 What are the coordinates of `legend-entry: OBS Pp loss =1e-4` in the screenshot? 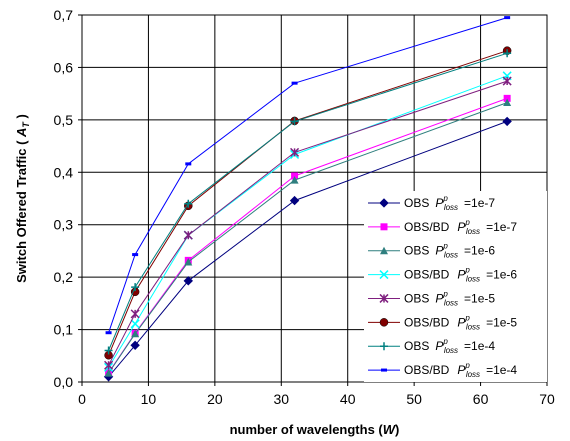 It's located at (431, 346).